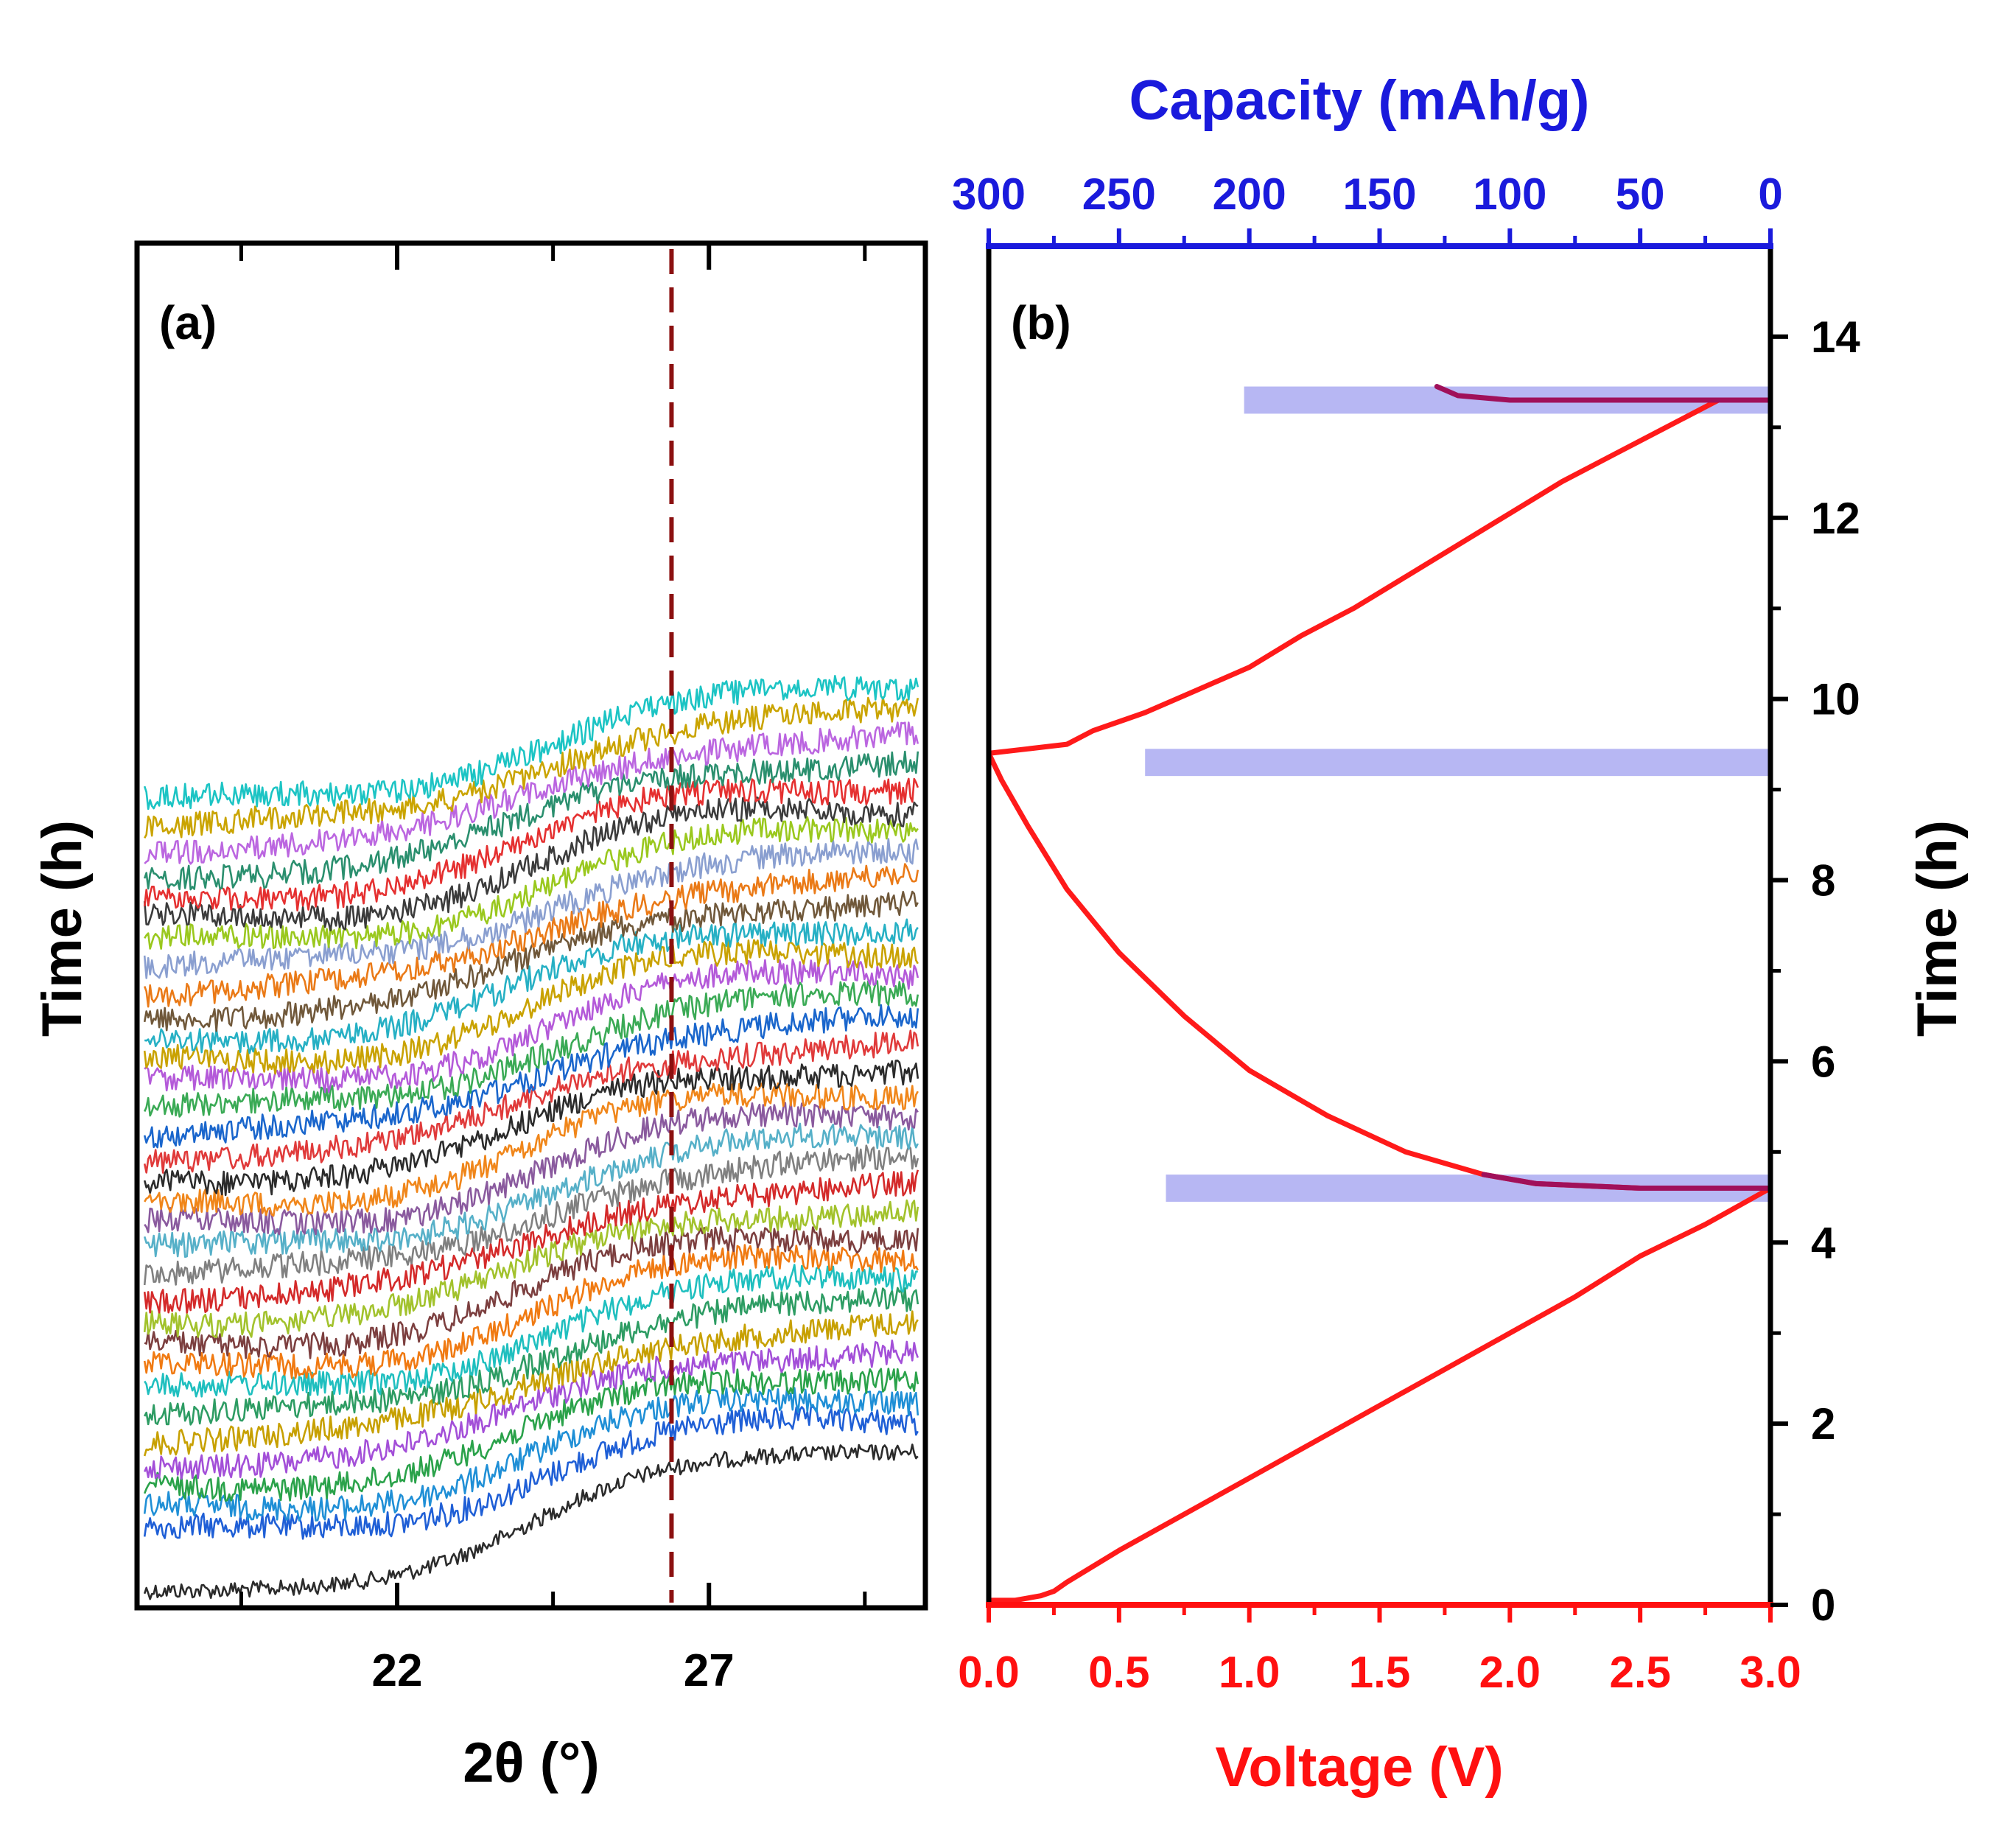  Describe the element at coordinates (1118, 1673) in the screenshot. I see `voltage-tick-label: 0.5` at that location.